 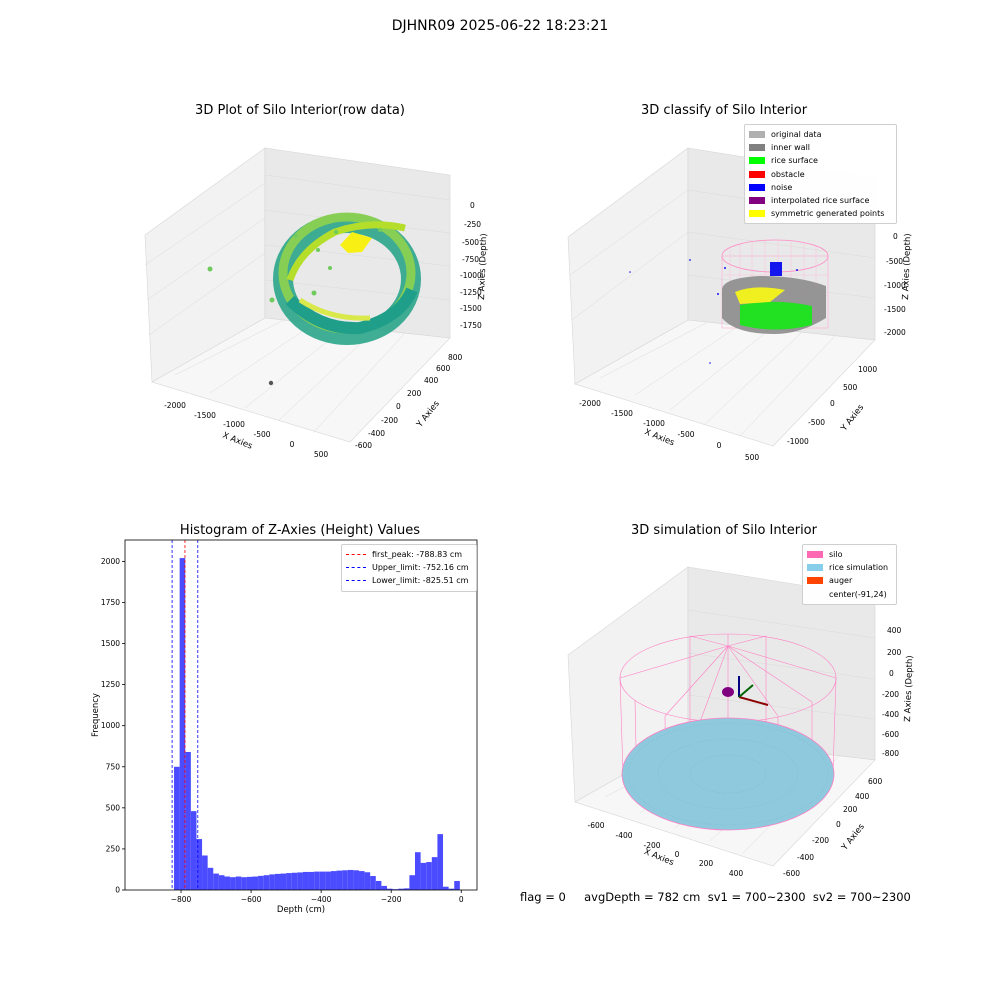 I want to click on x-tick-label: −800, so click(x=181, y=899).